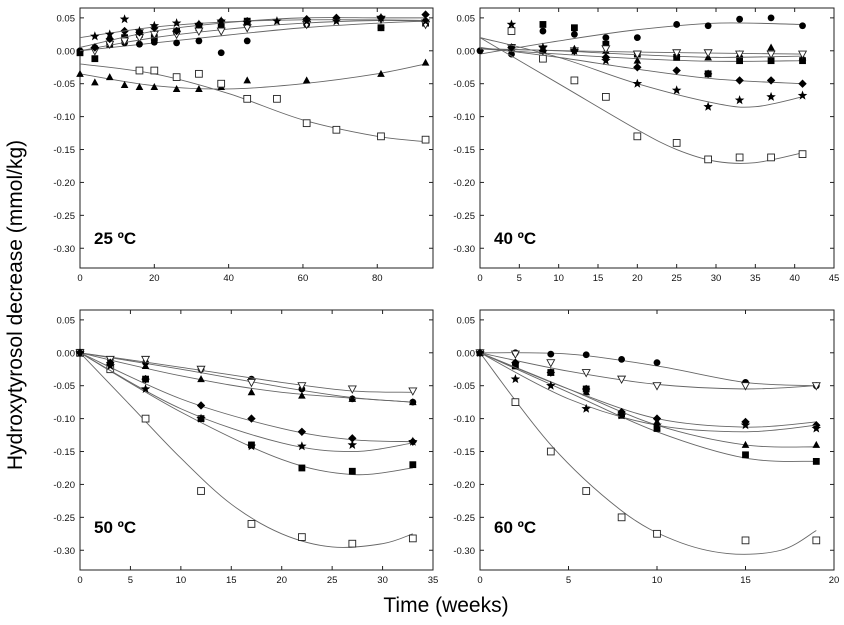  I want to click on y-tick-label: 0.05, so click(466, 18).